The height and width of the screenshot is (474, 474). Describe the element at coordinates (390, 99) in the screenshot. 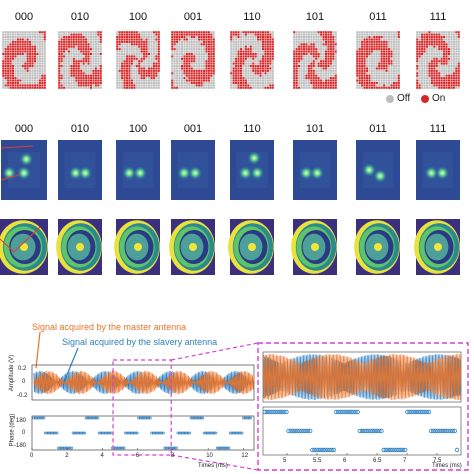

I see `legend-off-marker` at that location.